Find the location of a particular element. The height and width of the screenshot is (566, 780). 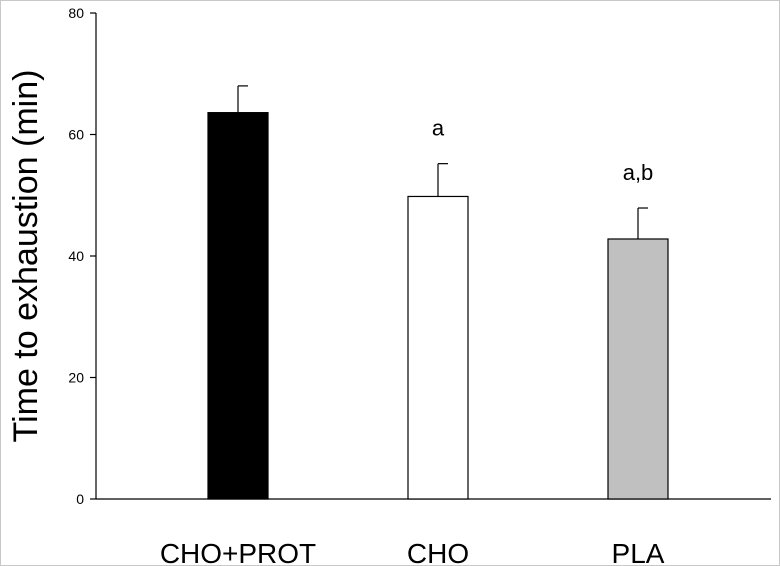

significance-label: a,b is located at coordinates (638, 172).